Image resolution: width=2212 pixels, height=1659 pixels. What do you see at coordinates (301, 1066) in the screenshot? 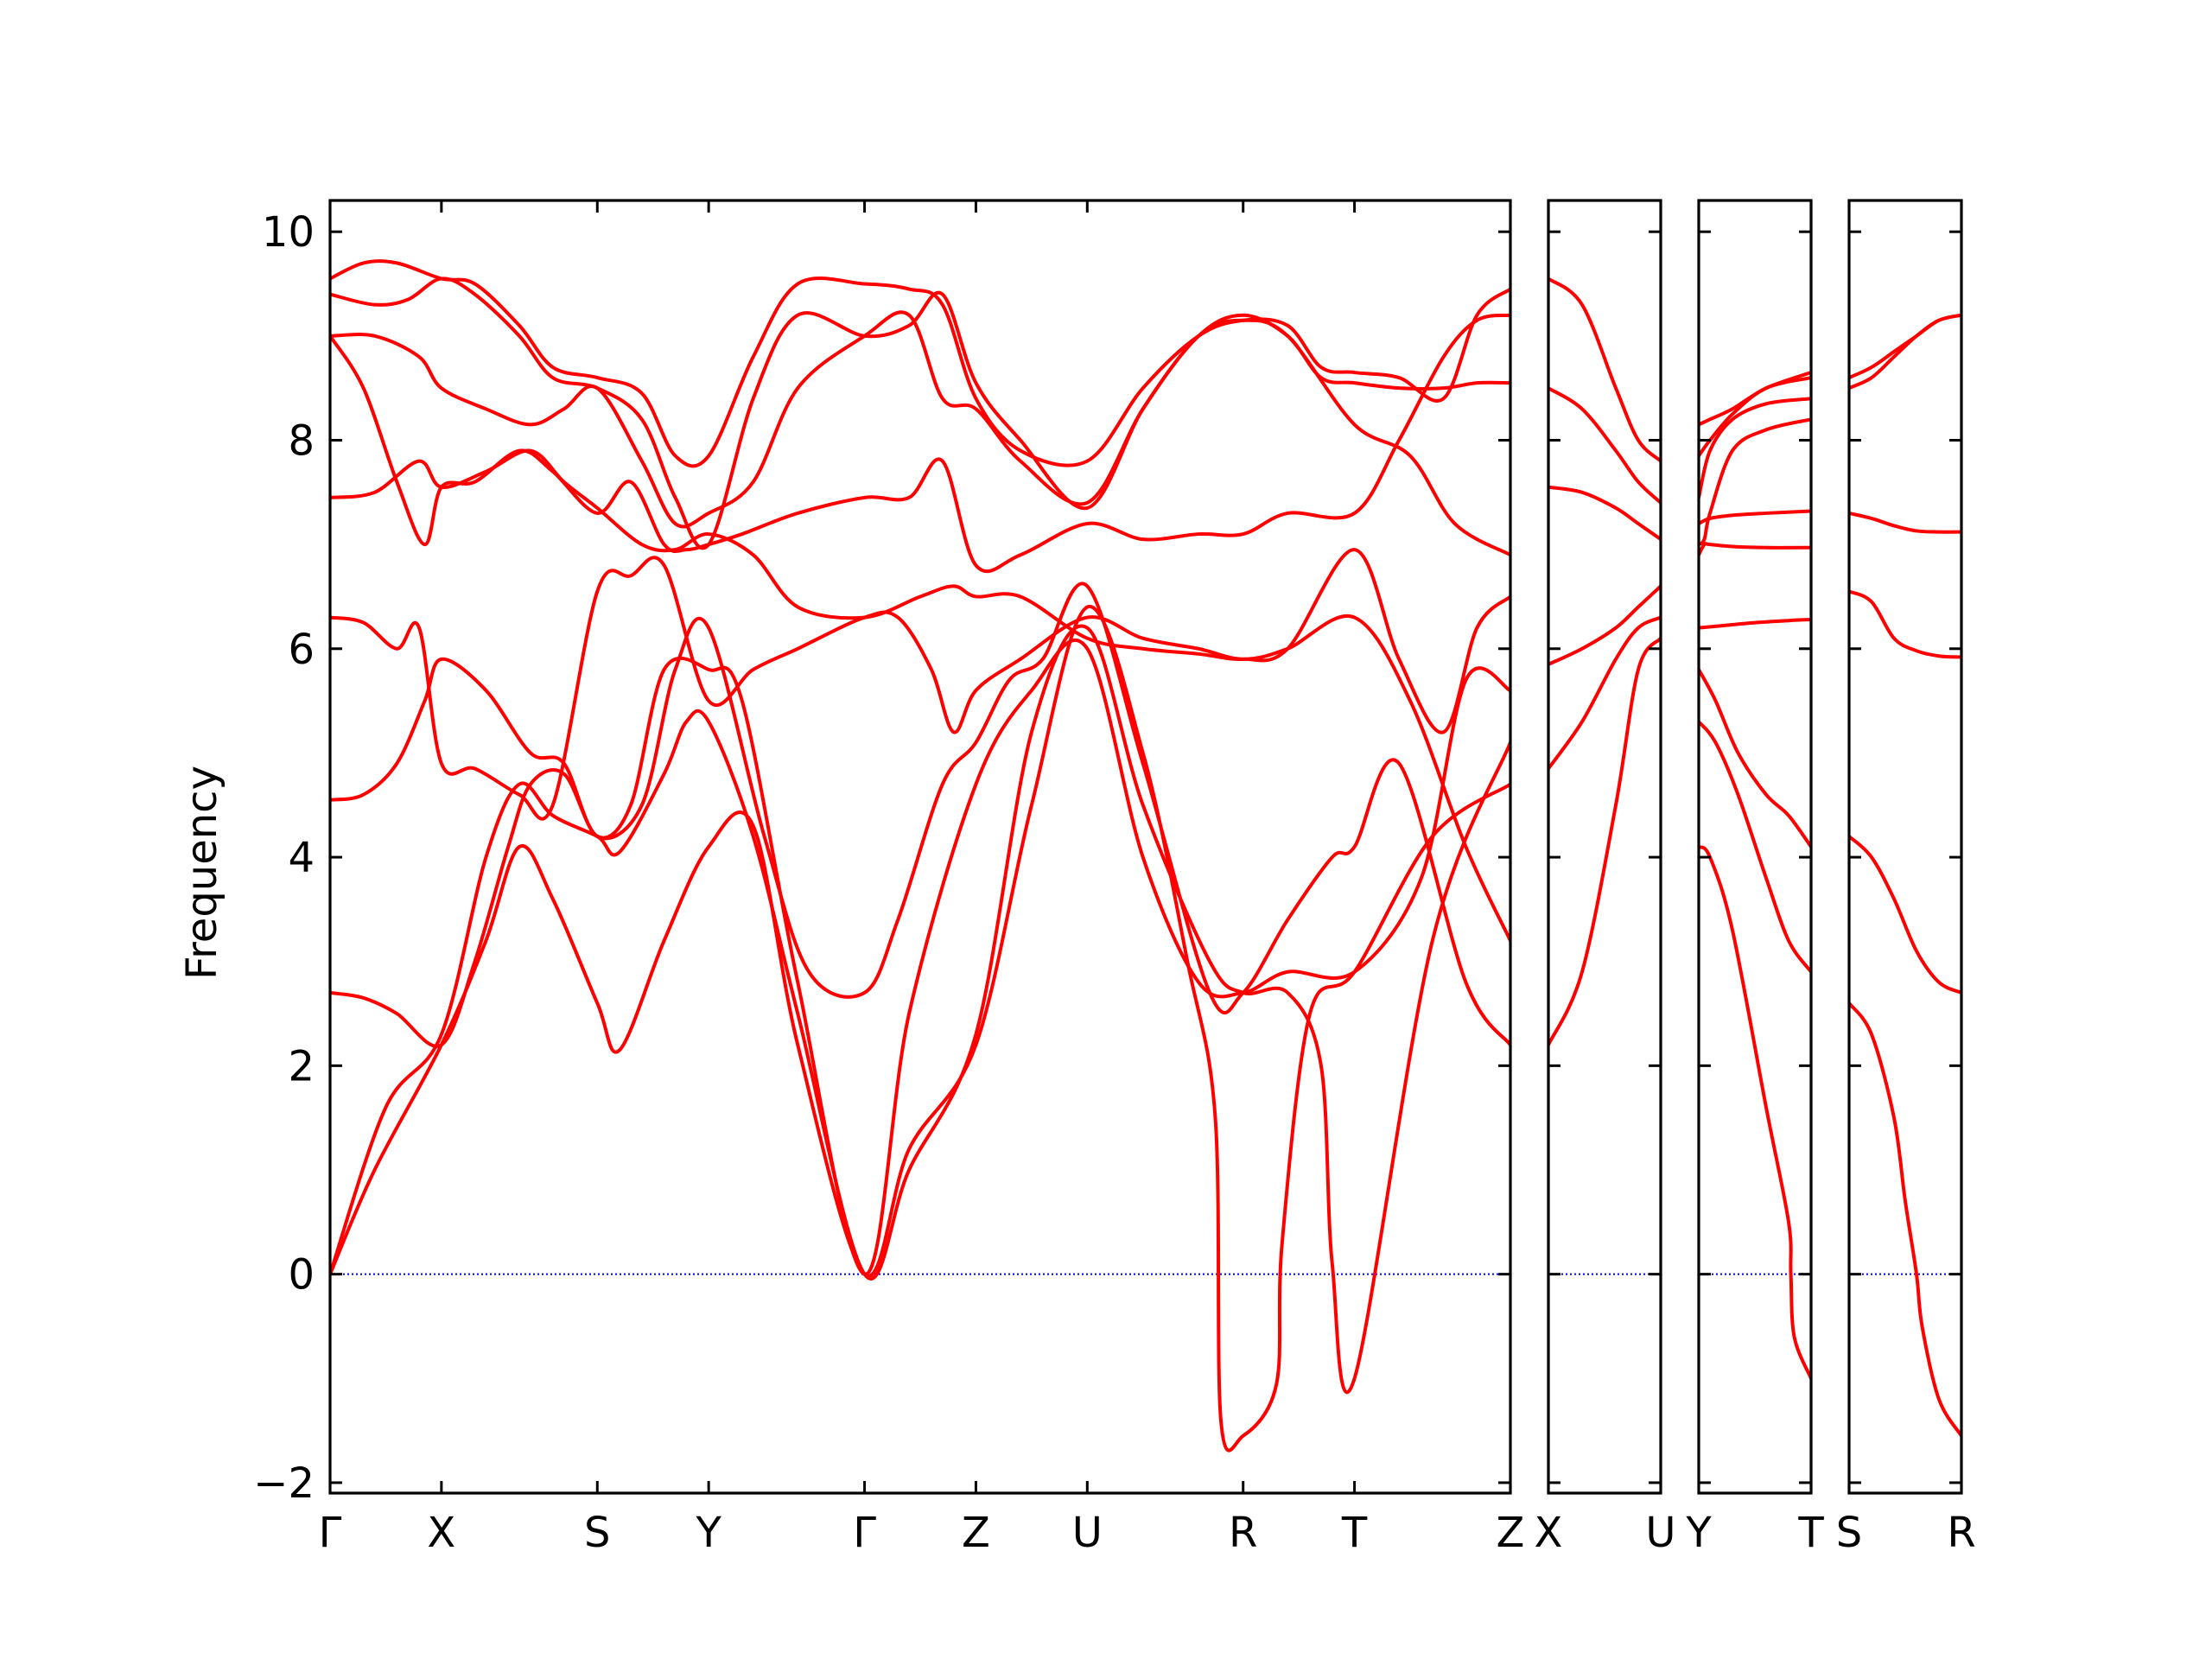
I see `y-tick-label: 2` at bounding box center [301, 1066].